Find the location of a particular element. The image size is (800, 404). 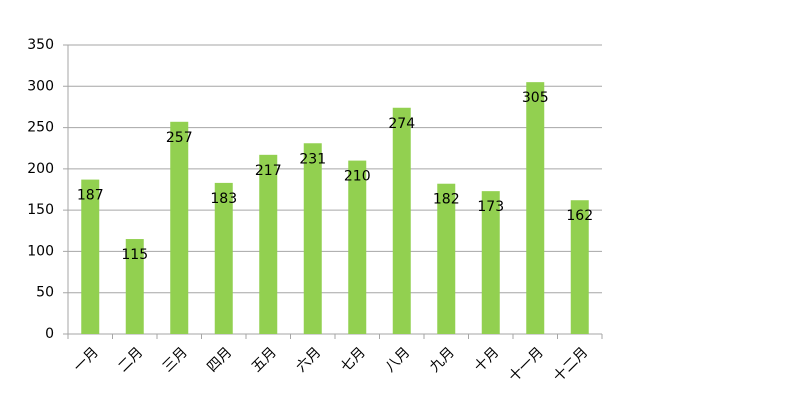

value-label: 305 is located at coordinates (535, 98).